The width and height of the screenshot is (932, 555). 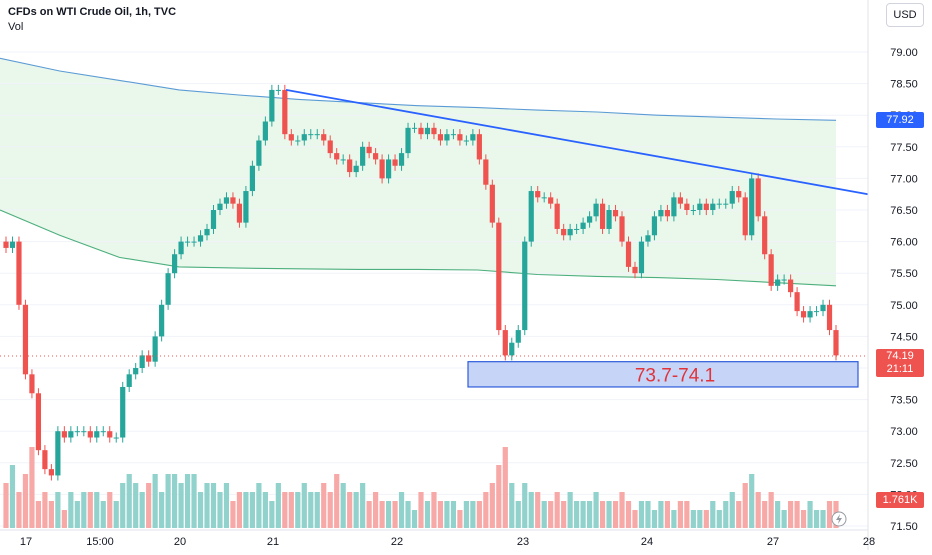 What do you see at coordinates (904, 432) in the screenshot?
I see `y-tick-label: 73.00` at bounding box center [904, 432].